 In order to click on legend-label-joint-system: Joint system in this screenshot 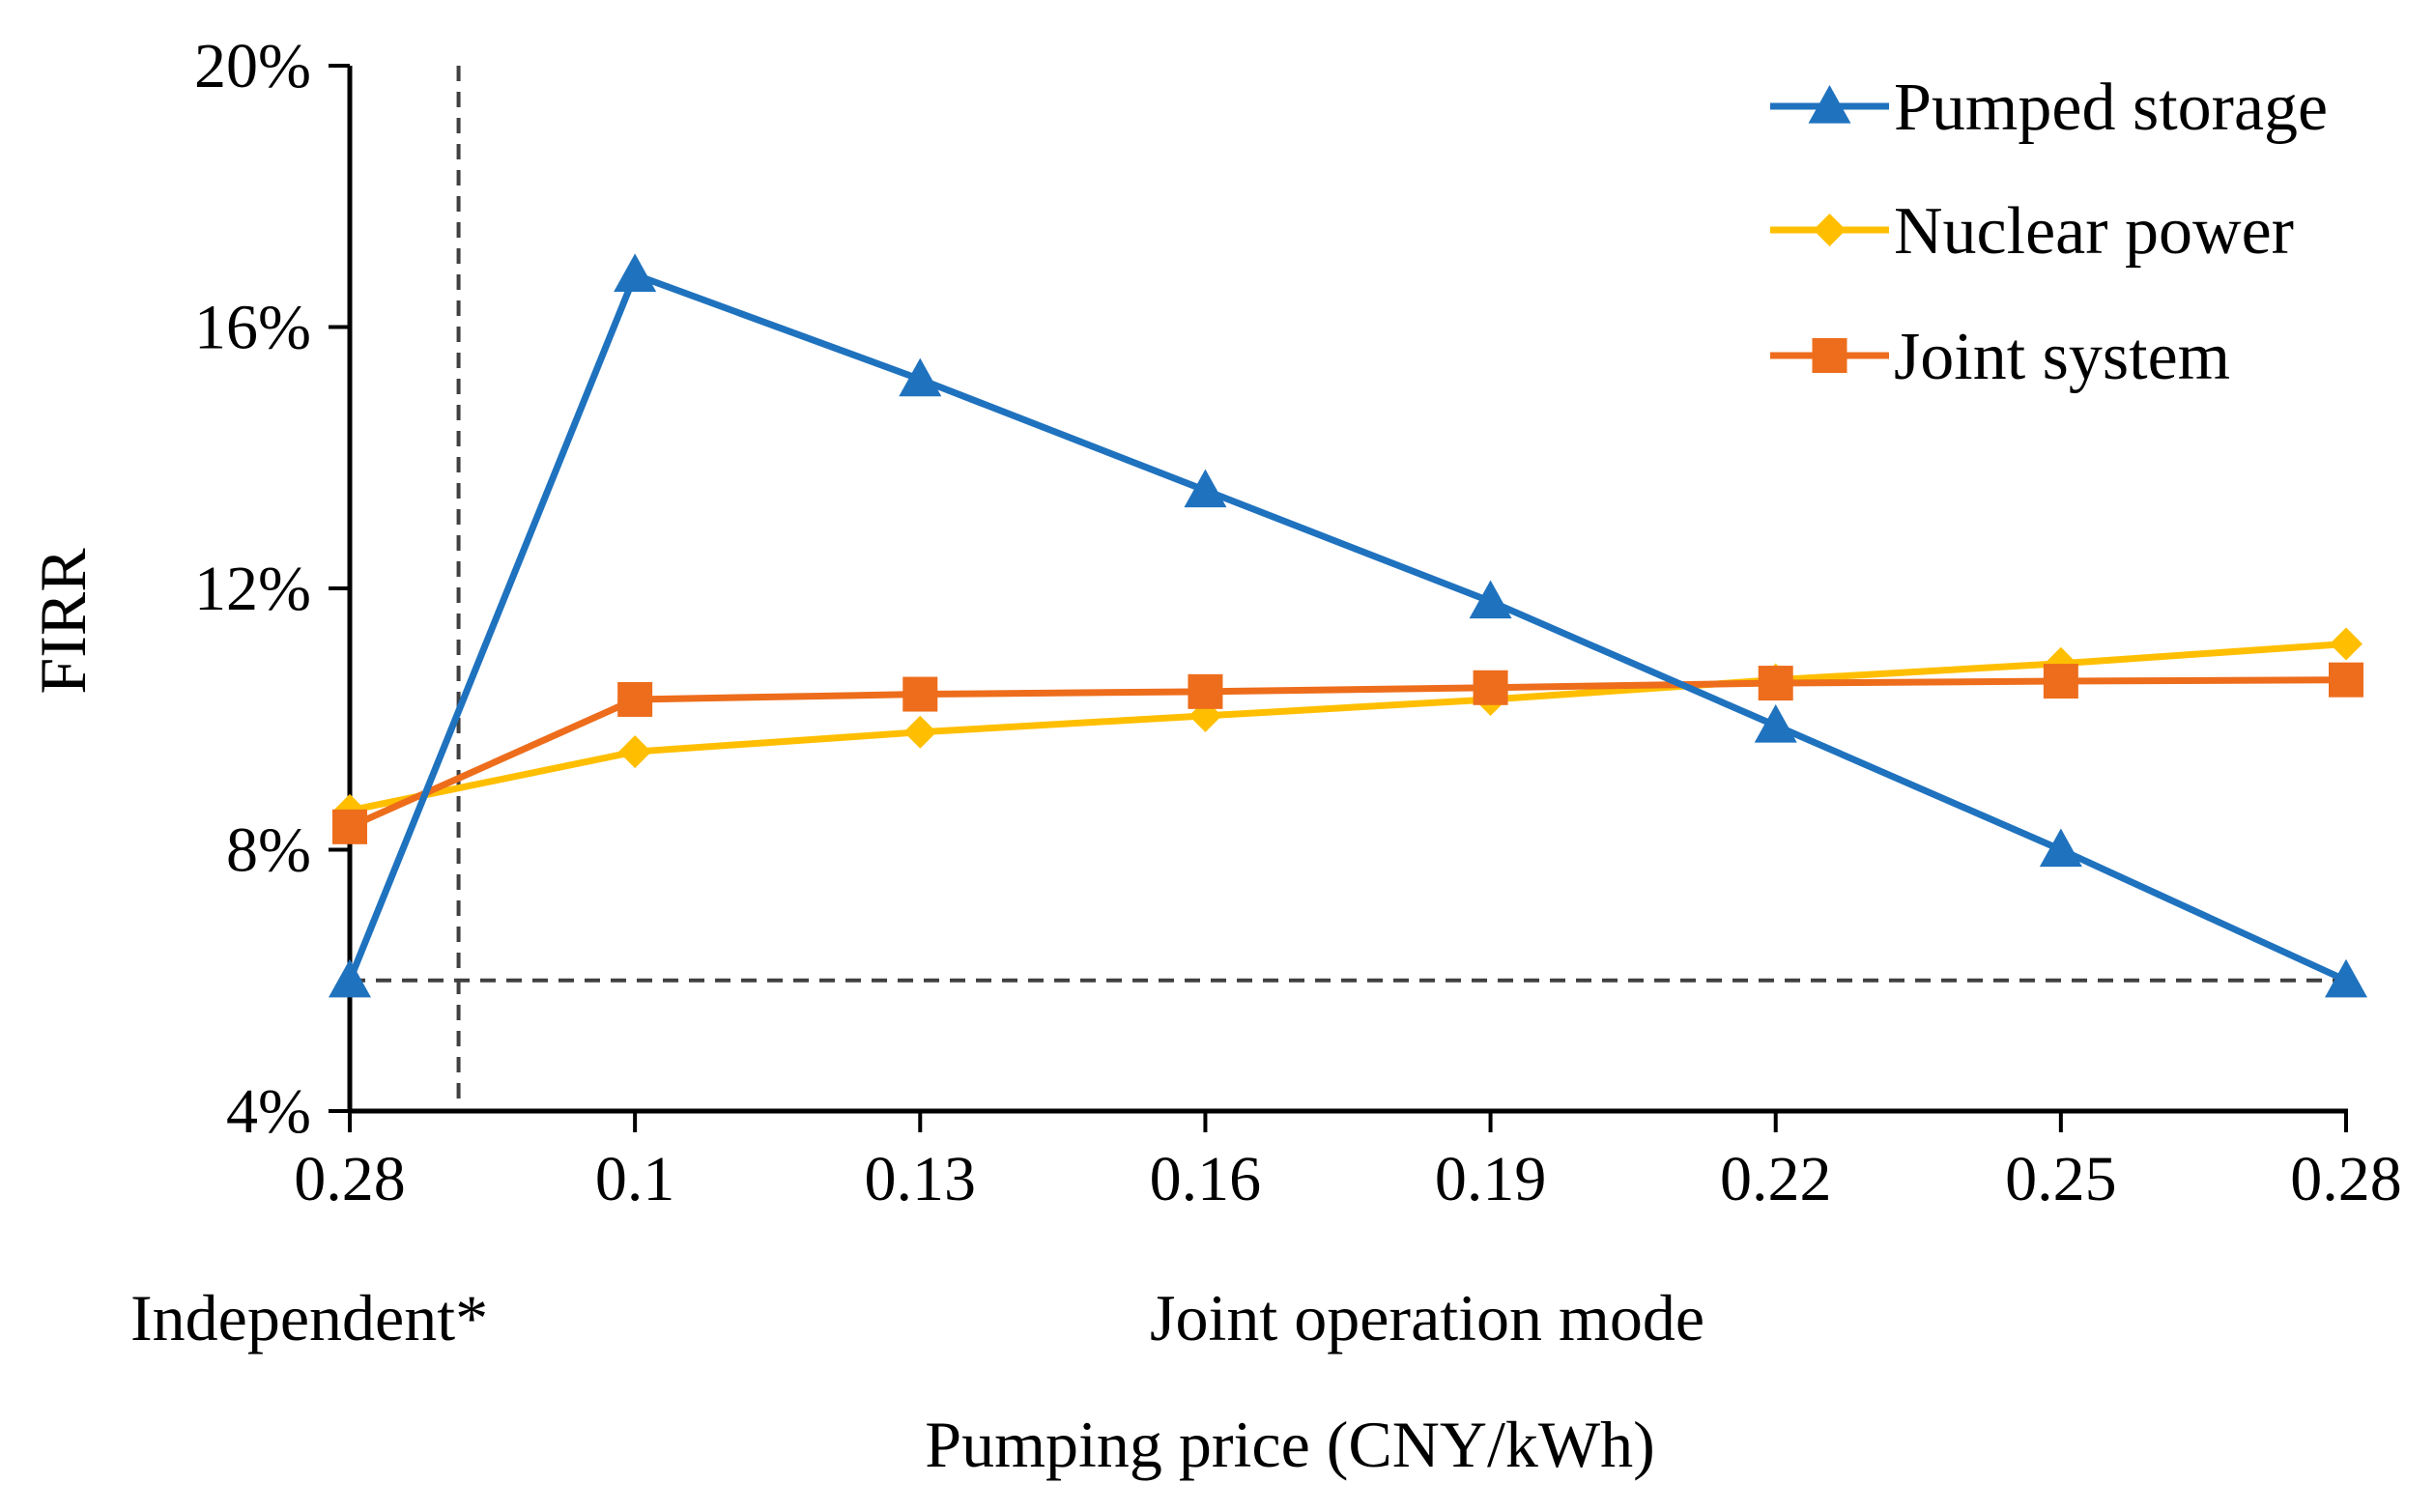, I will do `click(2062, 357)`.